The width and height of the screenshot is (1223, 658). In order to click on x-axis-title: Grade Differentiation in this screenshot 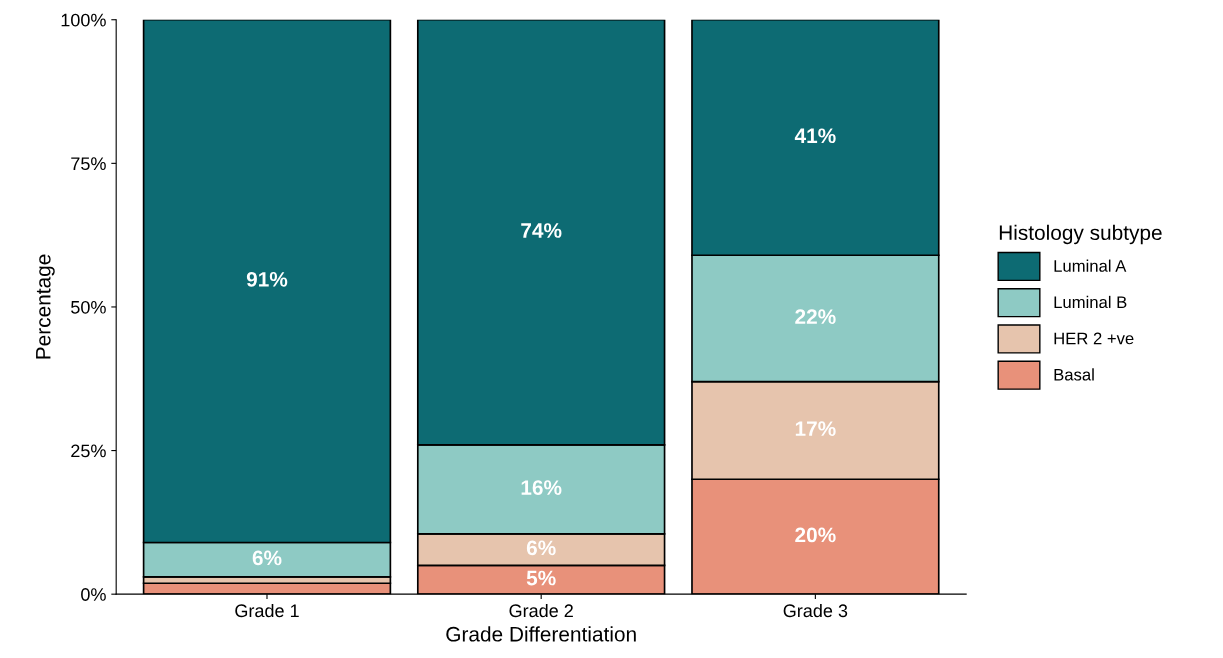, I will do `click(541, 634)`.